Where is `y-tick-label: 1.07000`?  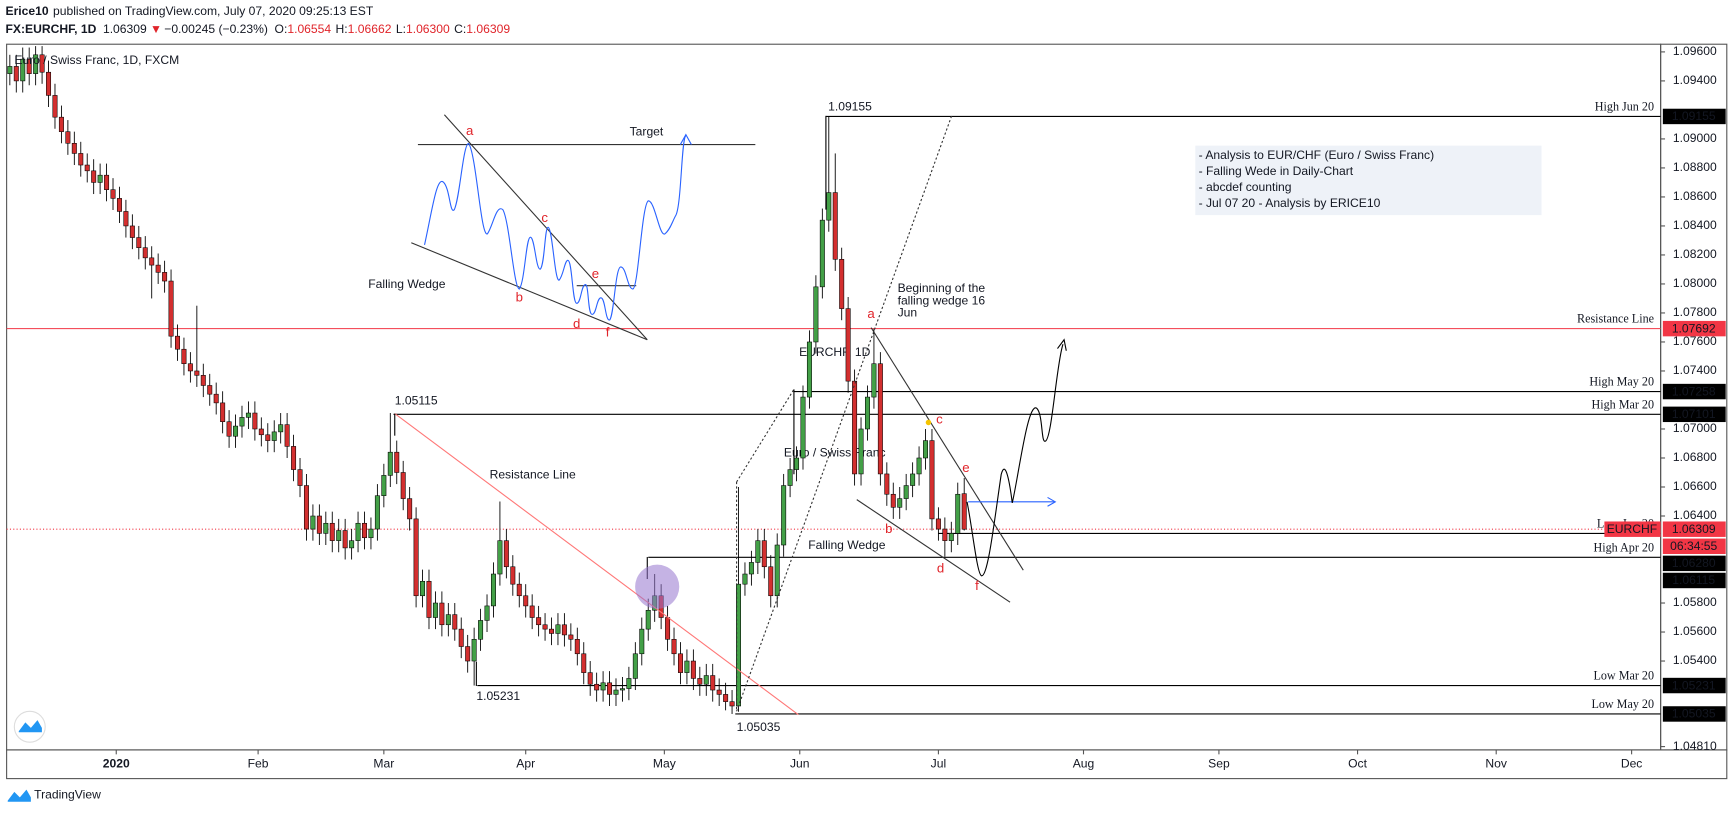 y-tick-label: 1.07000 is located at coordinates (1695, 428).